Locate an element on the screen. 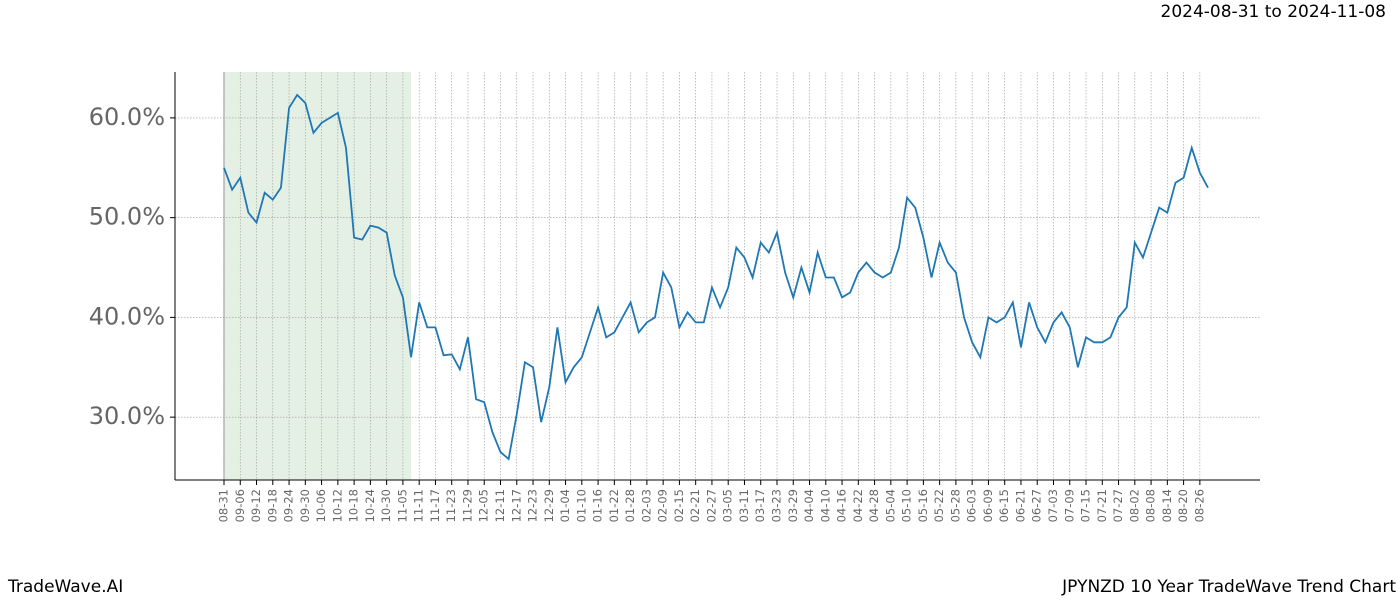  x-tick-label: 10-24 is located at coordinates (370, 505).